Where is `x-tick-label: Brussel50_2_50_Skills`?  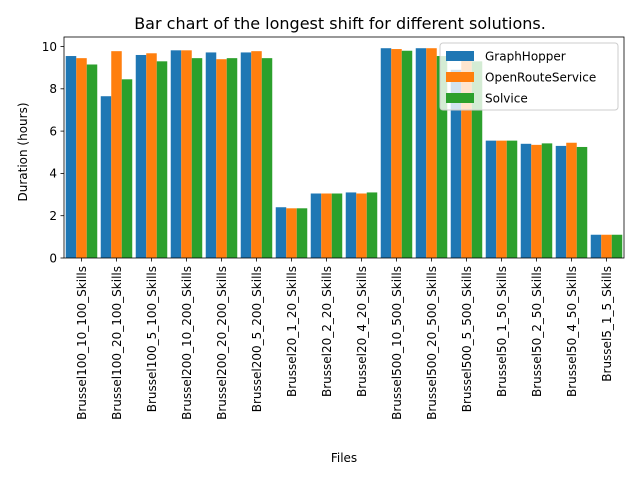 x-tick-label: Brussel50_2_50_Skills is located at coordinates (537, 331).